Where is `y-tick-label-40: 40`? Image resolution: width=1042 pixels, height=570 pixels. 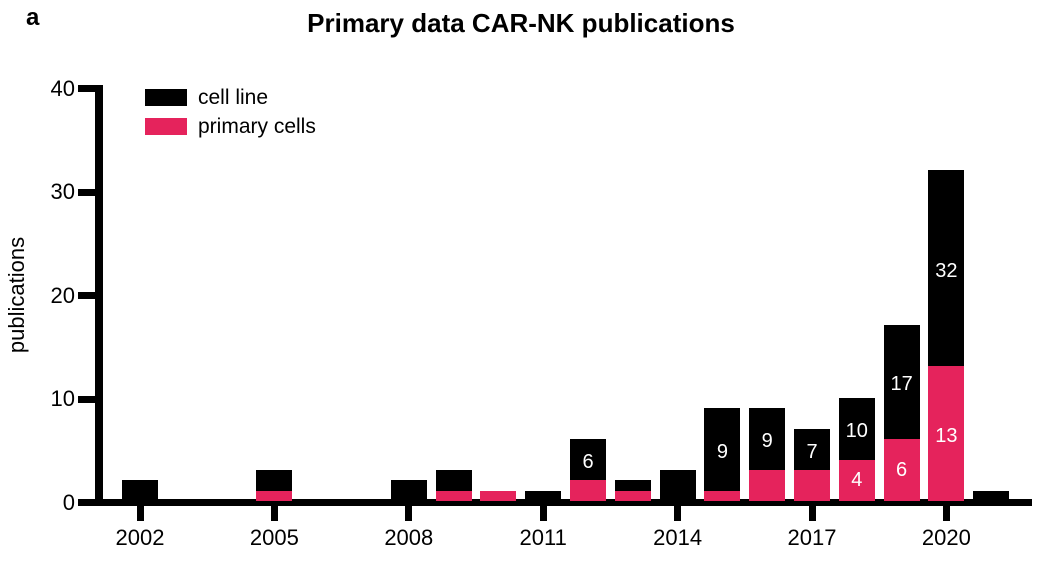
y-tick-label-40: 40 is located at coordinates (62, 88).